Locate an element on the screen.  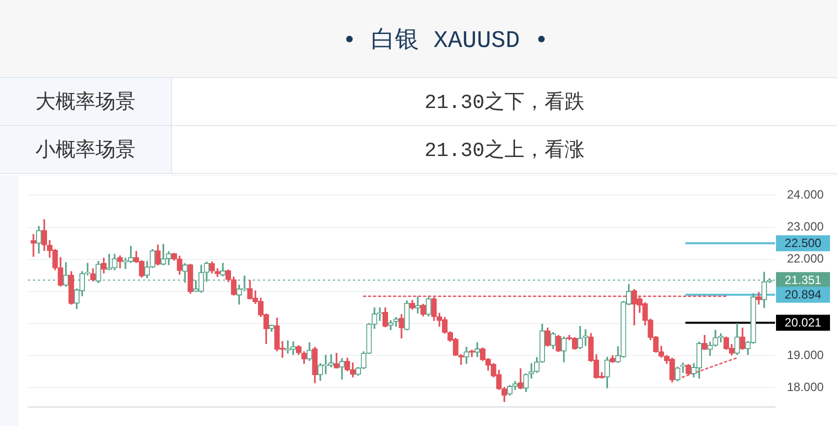
y-tick-label: 18.000 is located at coordinates (805, 387).